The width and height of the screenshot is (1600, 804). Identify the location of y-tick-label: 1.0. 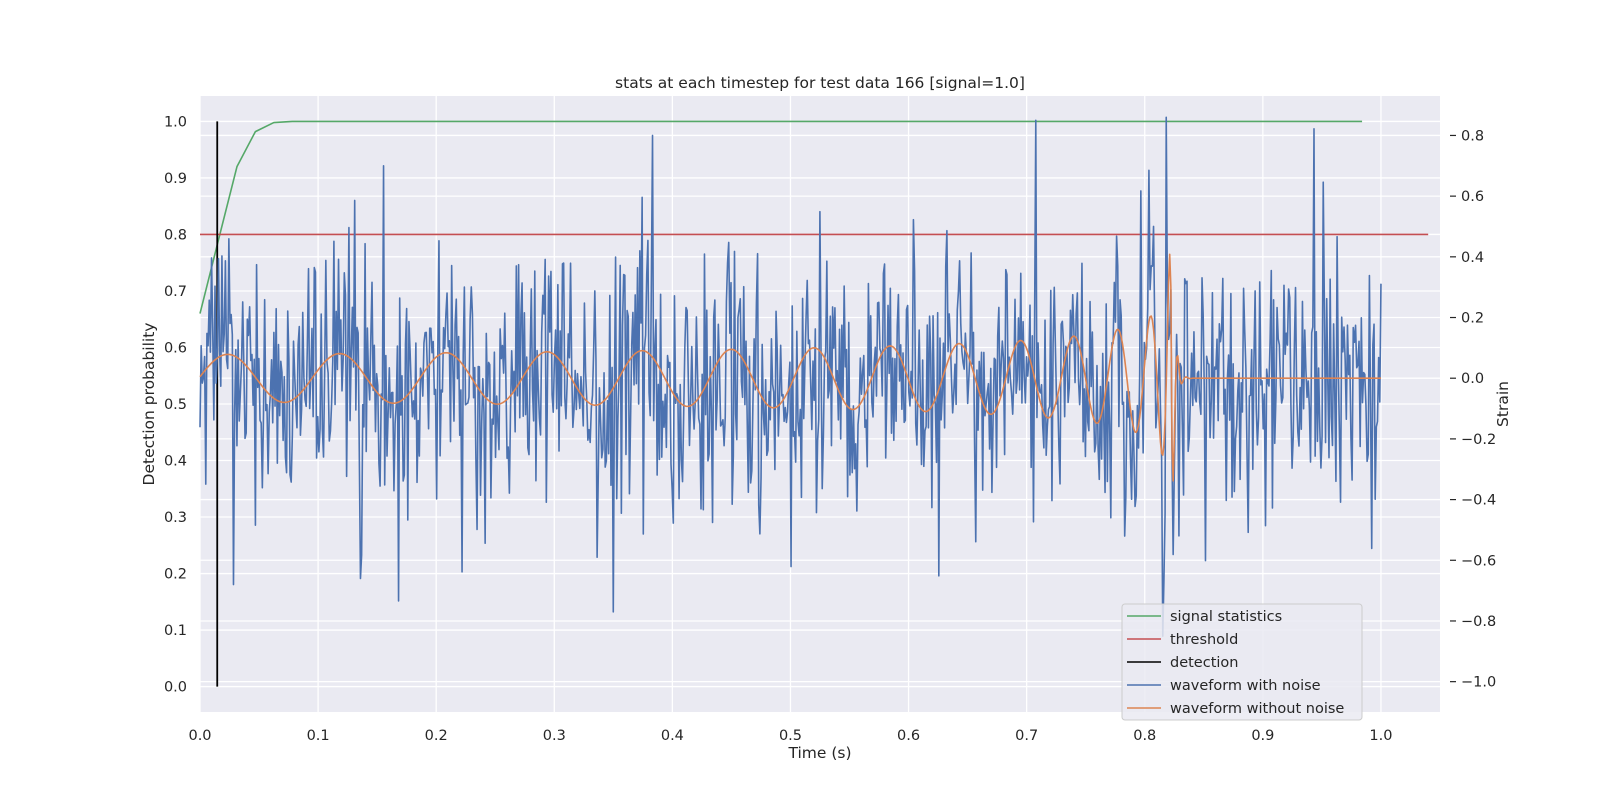
(175, 122).